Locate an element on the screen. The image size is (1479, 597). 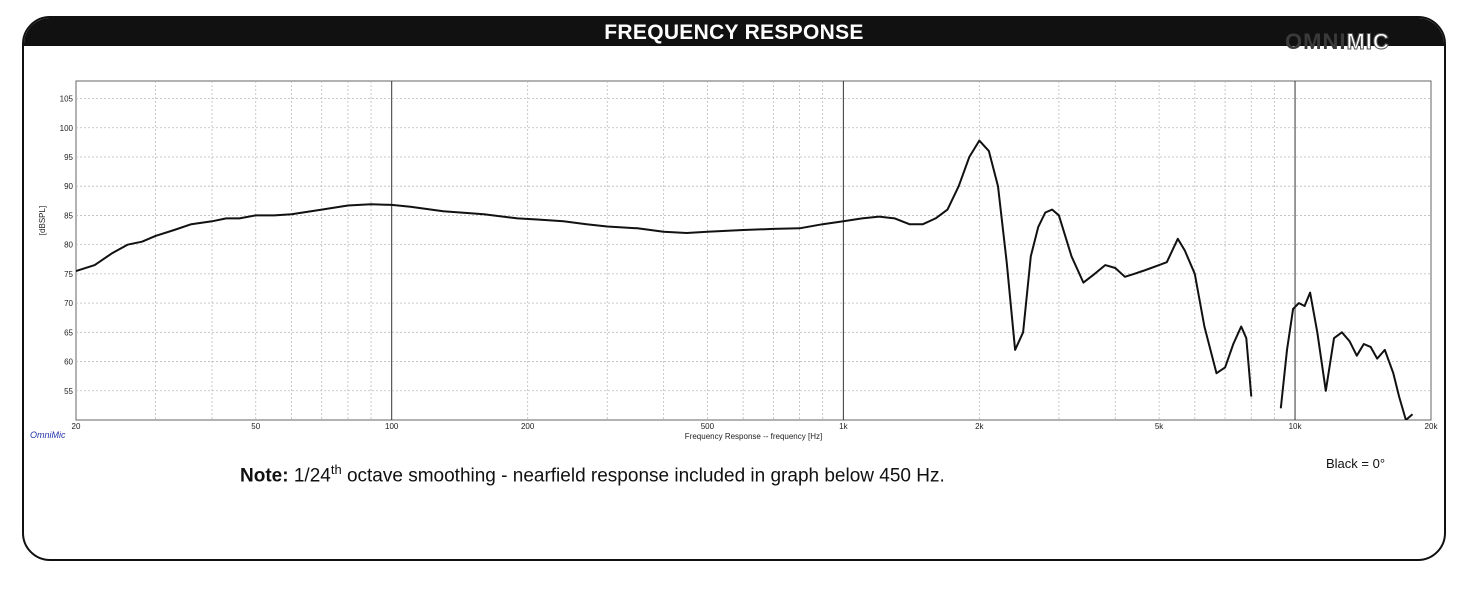
y-tick-label: 80 is located at coordinates (68, 245).